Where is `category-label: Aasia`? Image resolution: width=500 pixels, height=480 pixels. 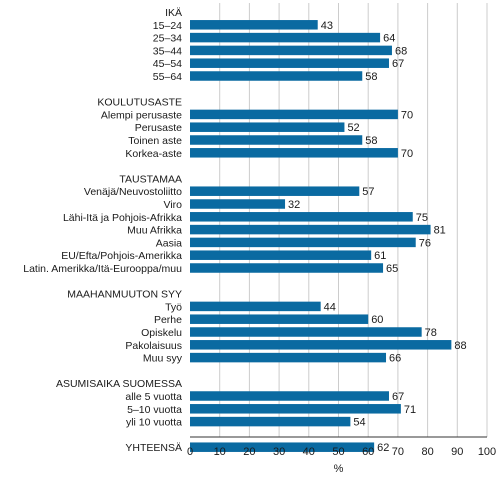
category-label: Aasia is located at coordinates (169, 243).